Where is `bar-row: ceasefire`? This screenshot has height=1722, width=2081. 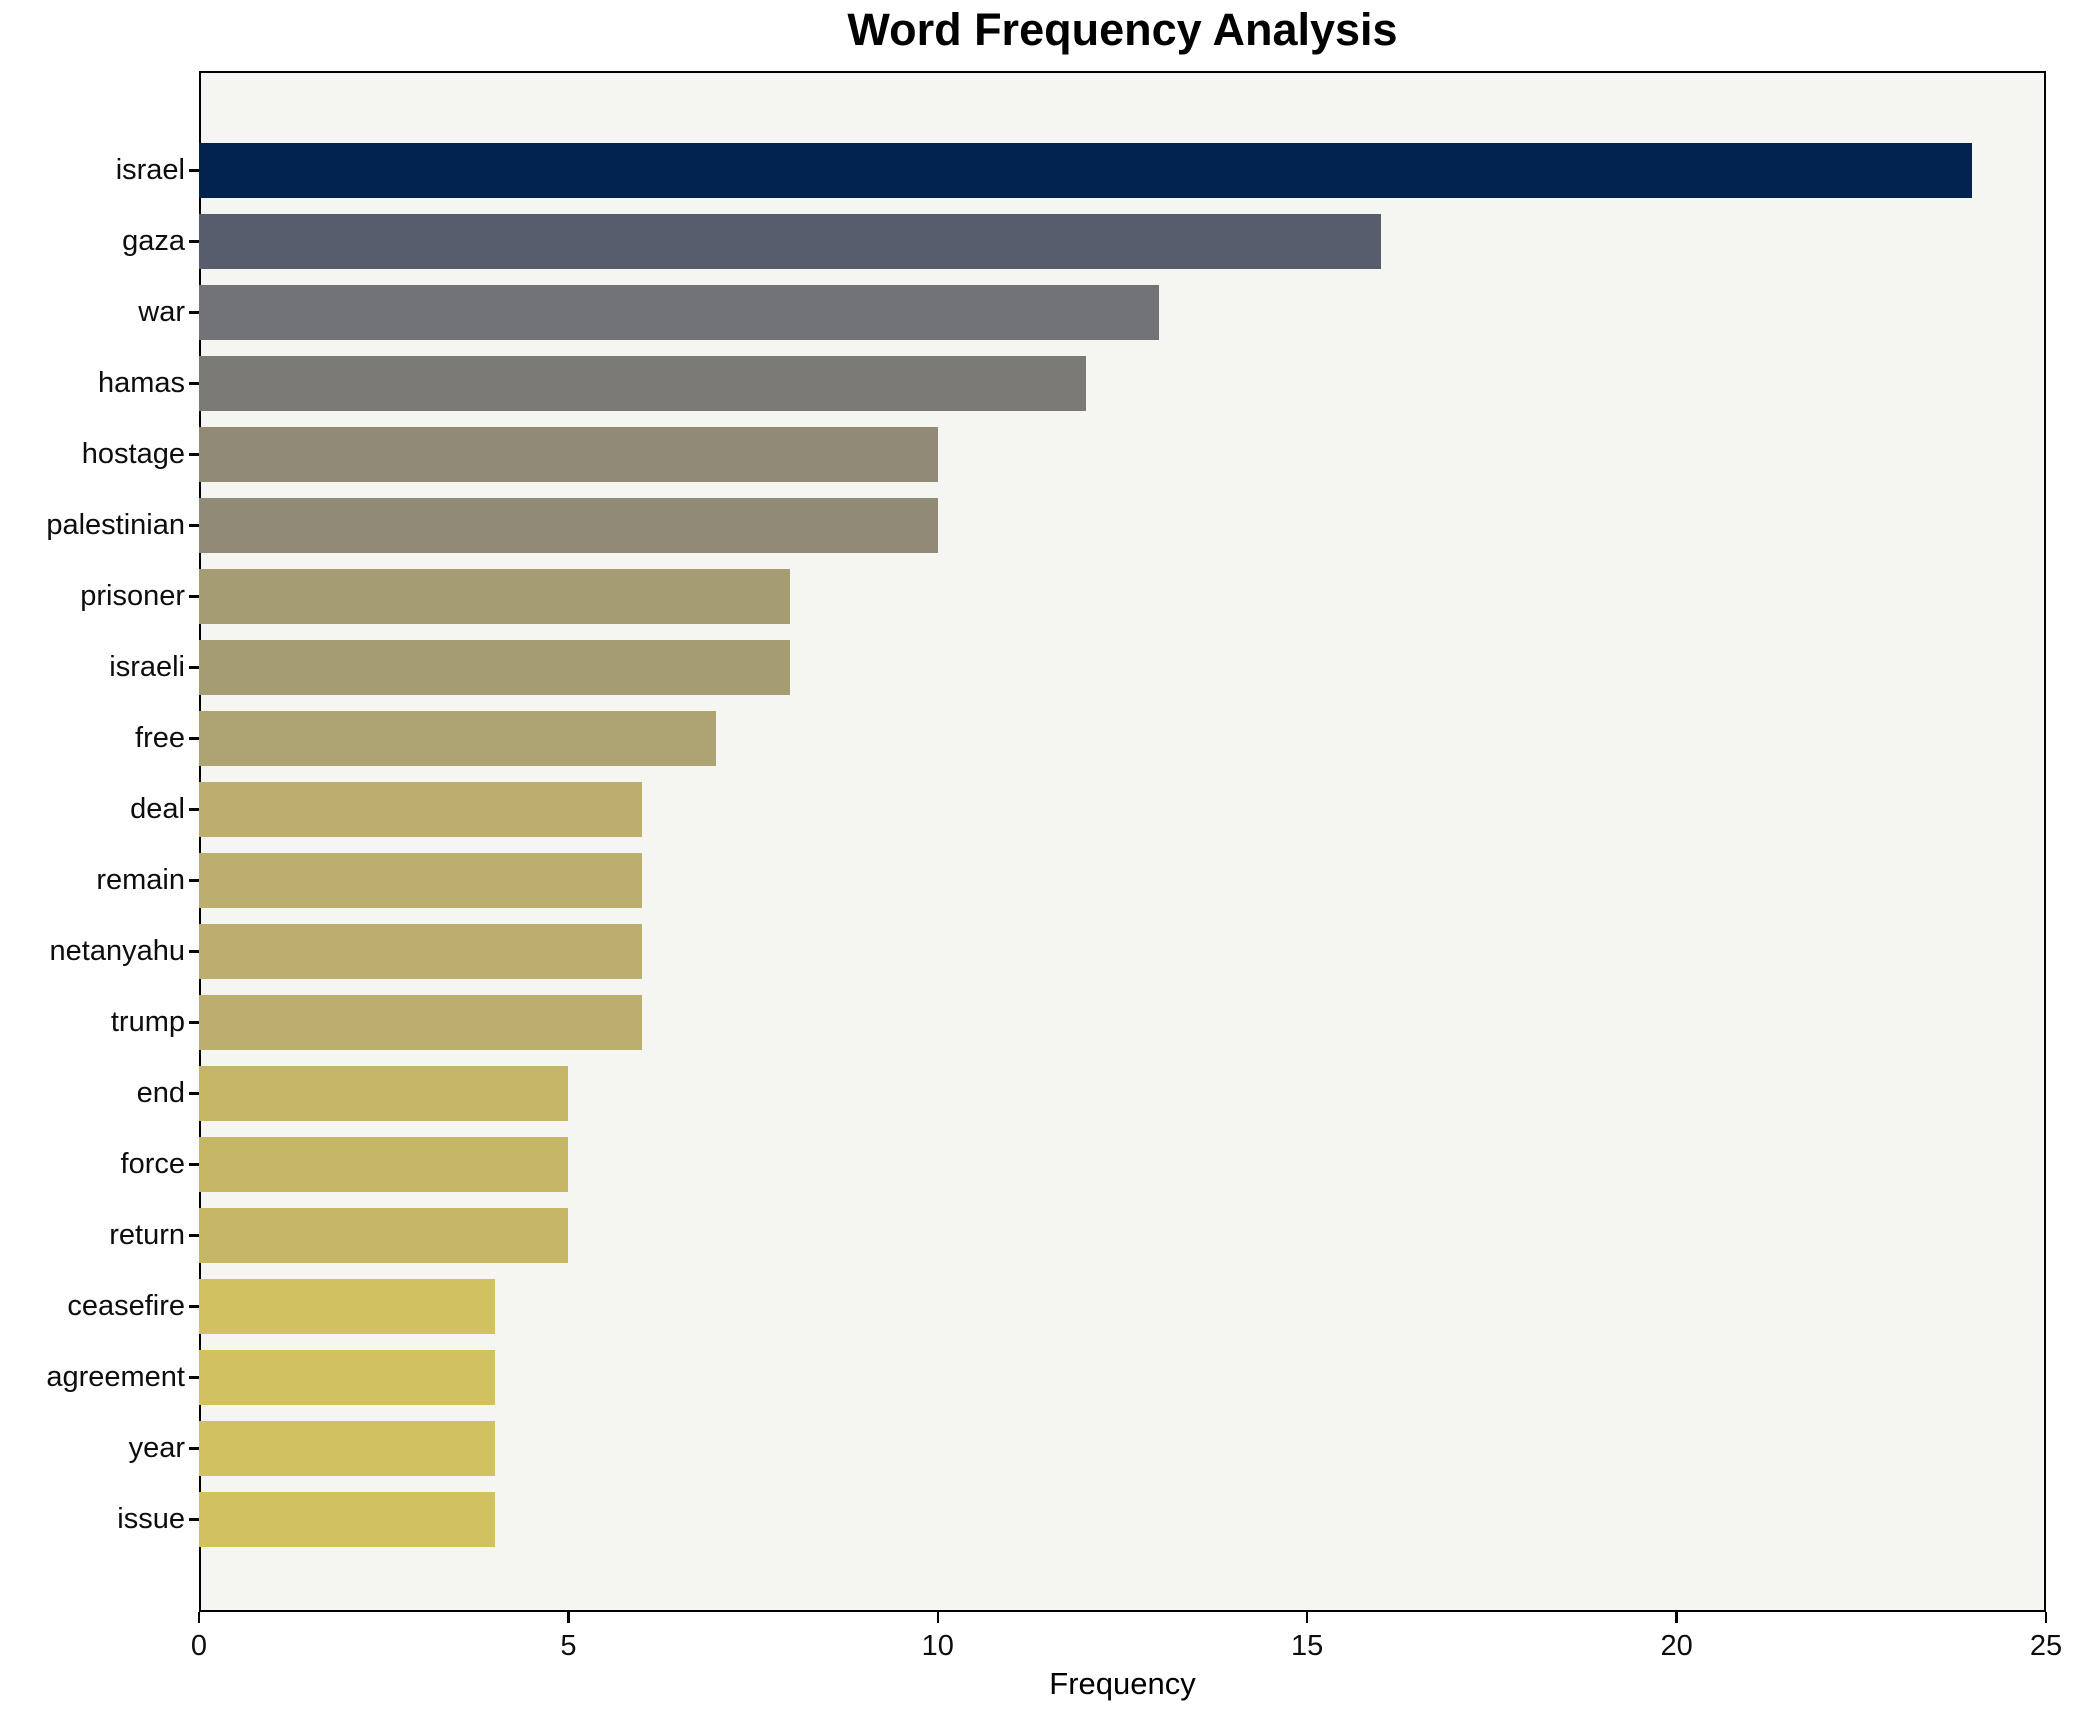
bar-row: ceasefire is located at coordinates (1023, 1306).